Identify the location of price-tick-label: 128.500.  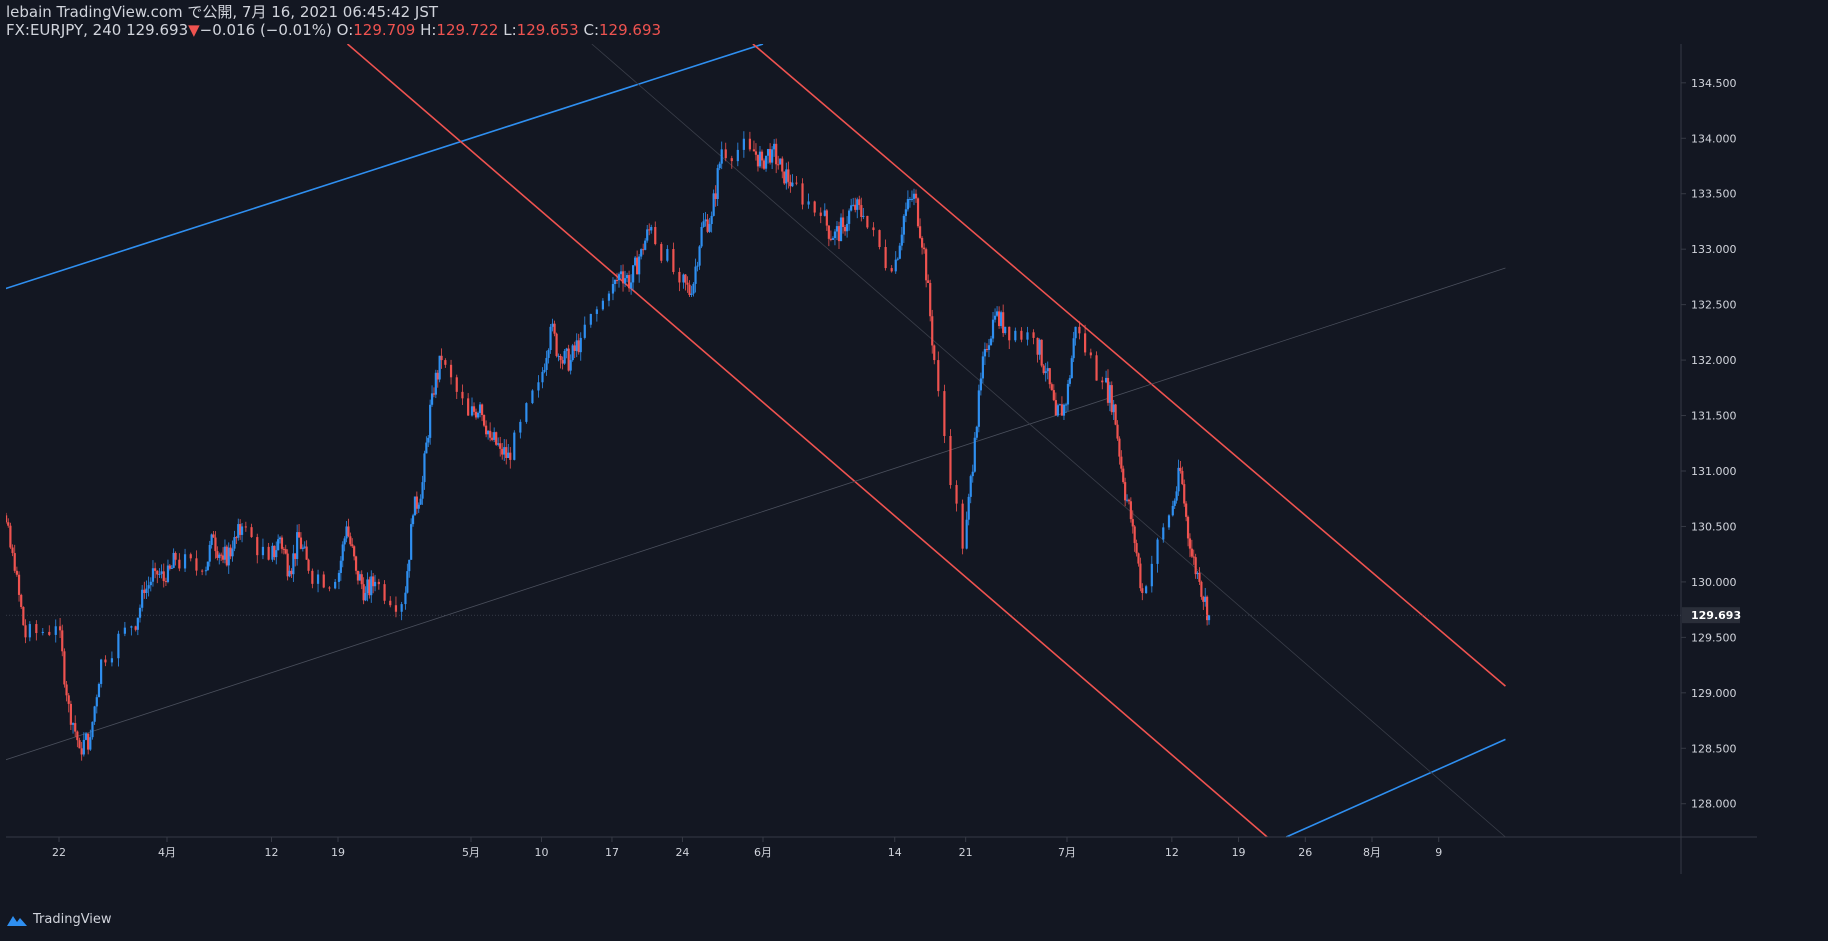
(1714, 748).